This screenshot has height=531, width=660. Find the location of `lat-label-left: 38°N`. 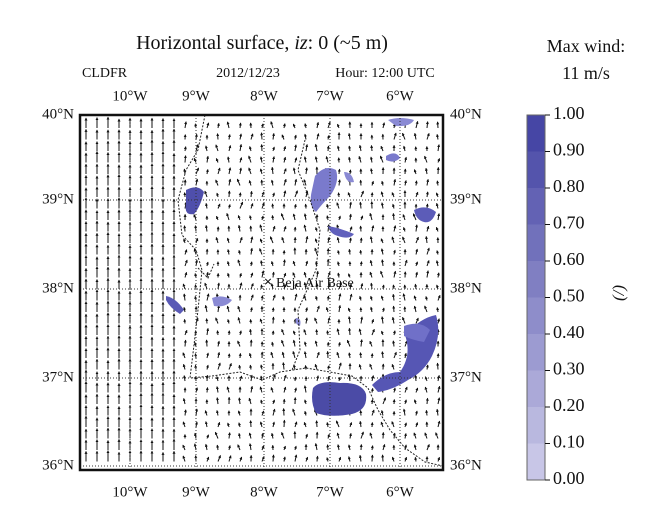

lat-label-left: 38°N is located at coordinates (58, 288).